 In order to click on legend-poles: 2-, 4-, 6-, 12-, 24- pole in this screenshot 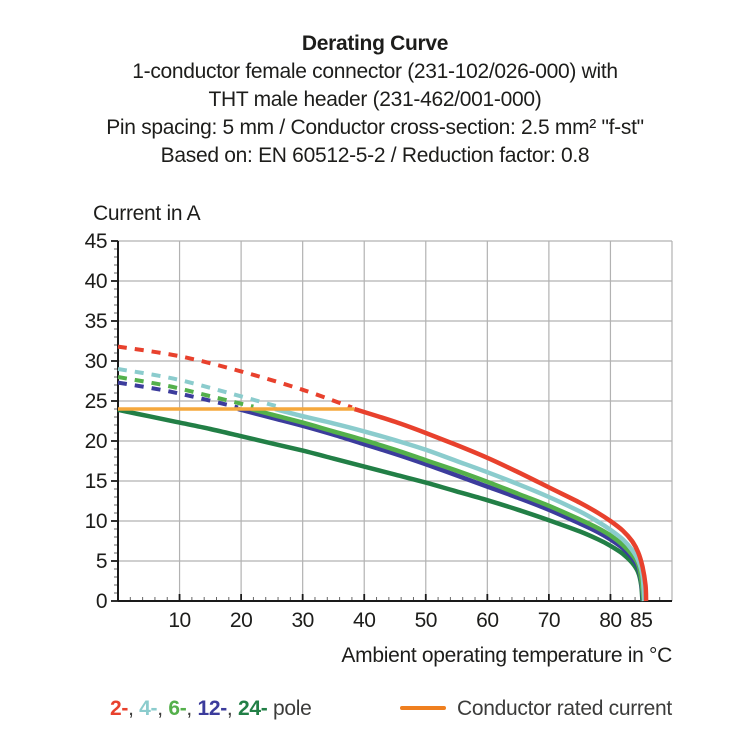, I will do `click(211, 709)`.